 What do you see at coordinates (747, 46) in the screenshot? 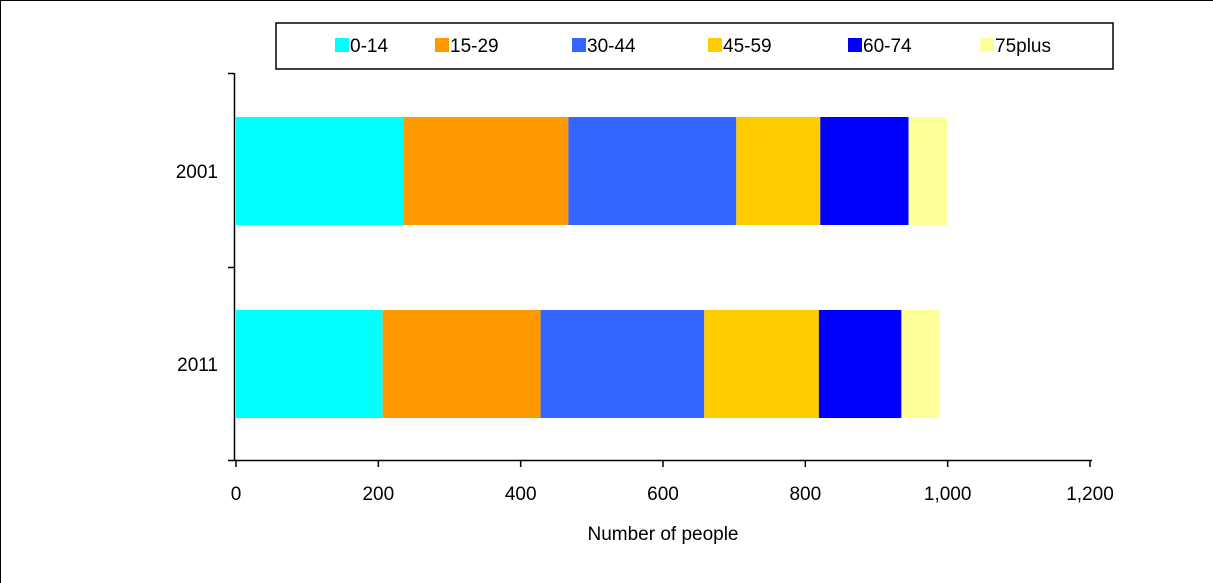
I see `legend-label-45-59: 45-59` at bounding box center [747, 46].